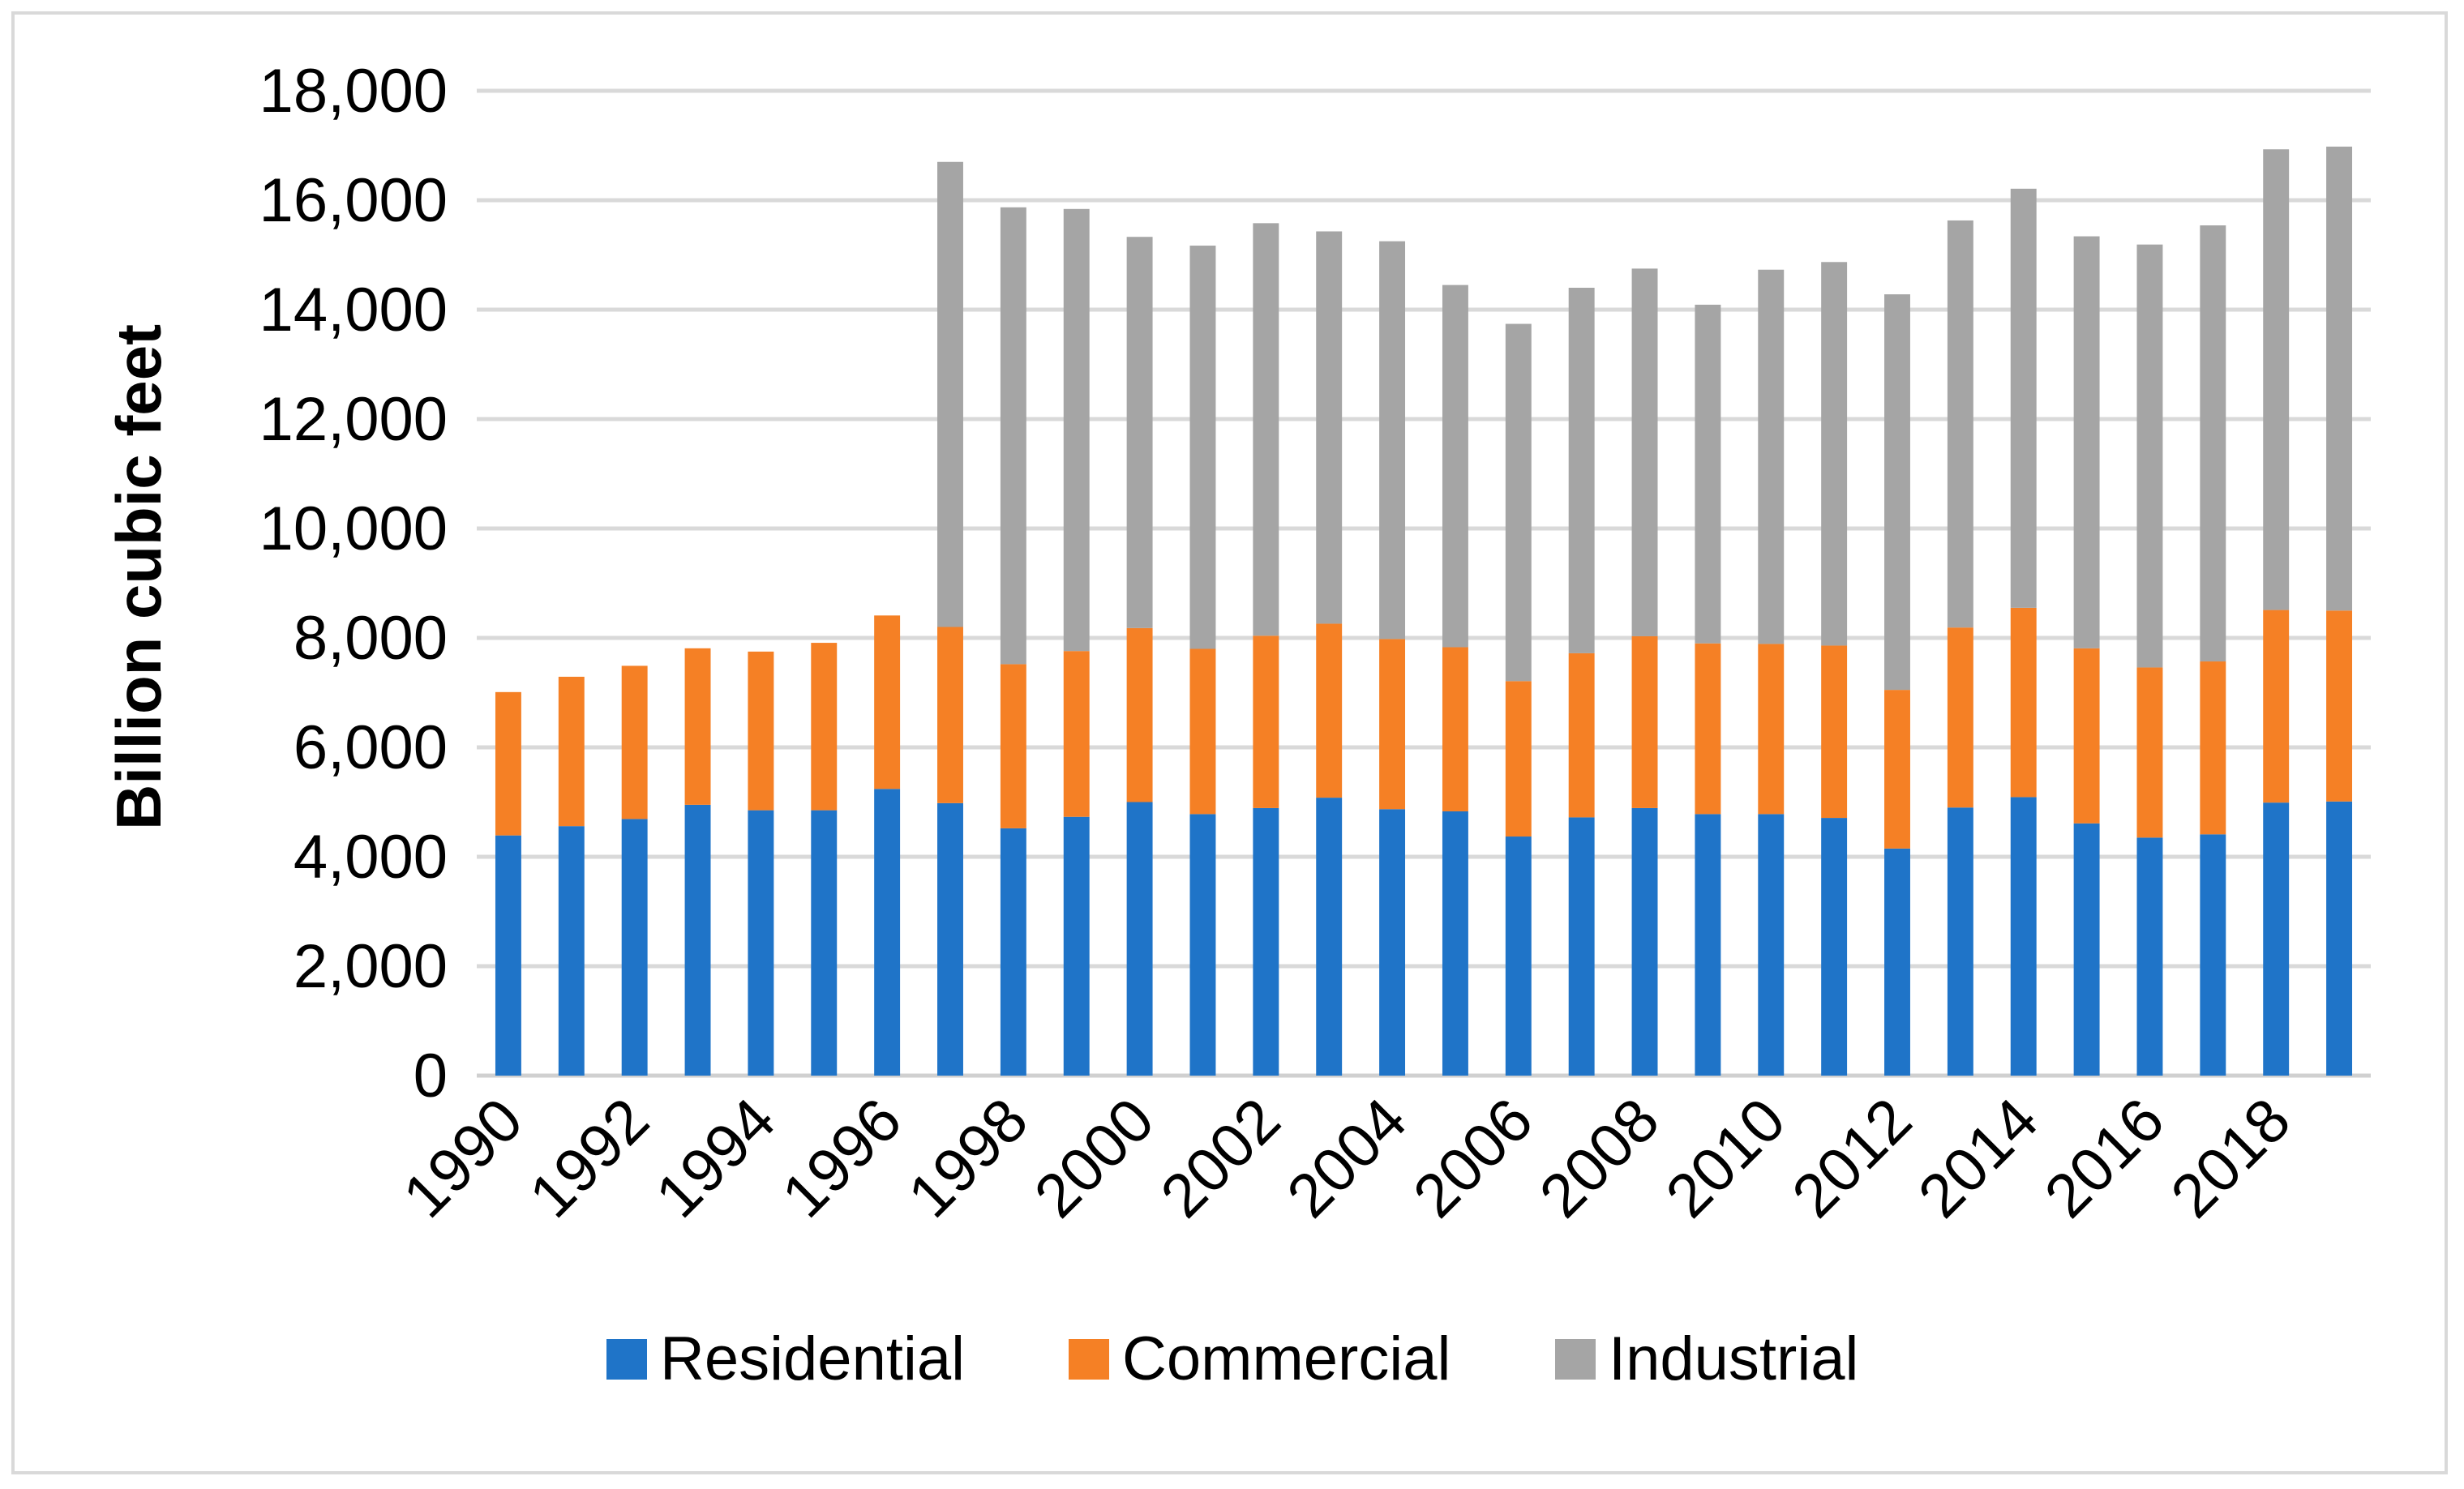 This screenshot has height=1489, width=2464. What do you see at coordinates (1266, 429) in the screenshot?
I see `bar-industrial-2002` at bounding box center [1266, 429].